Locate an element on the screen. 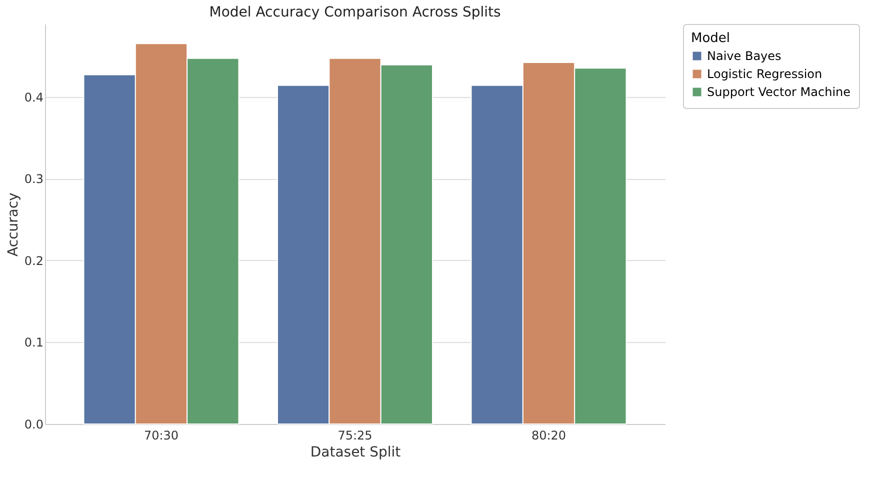  x-axis-title: Dataset Split is located at coordinates (356, 452).